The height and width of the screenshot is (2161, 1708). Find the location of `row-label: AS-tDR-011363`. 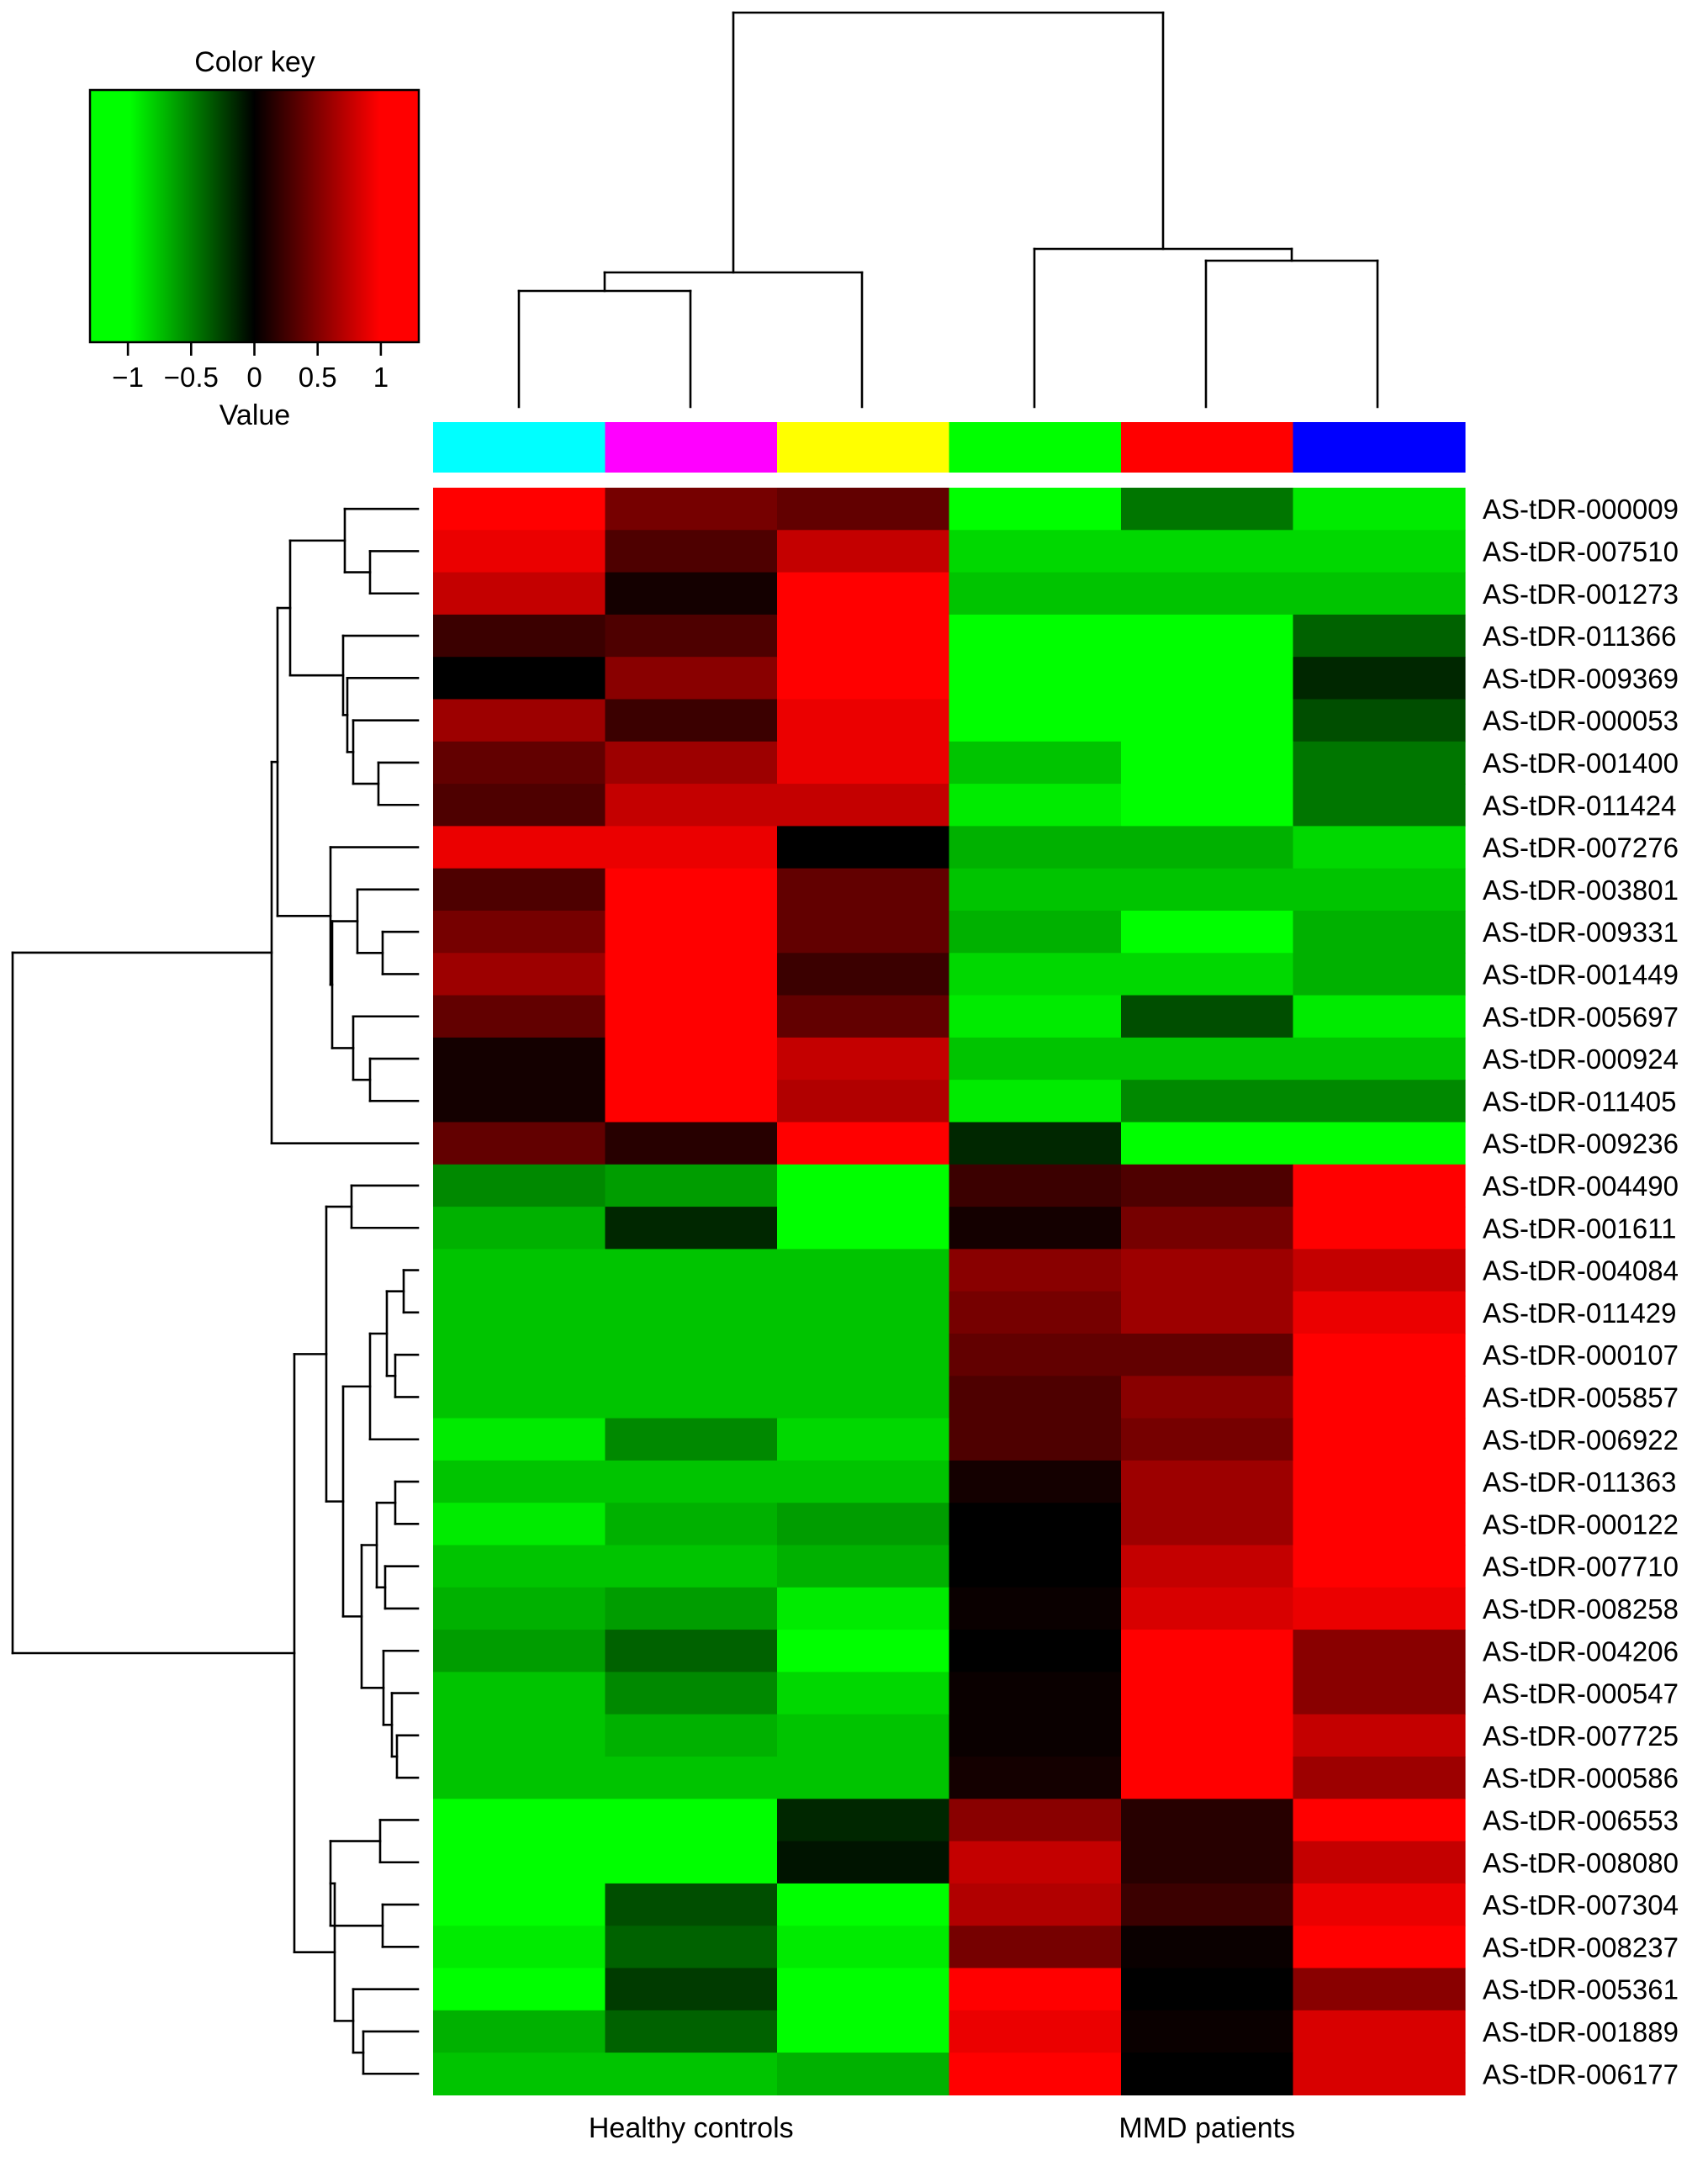

row-label: AS-tDR-011363 is located at coordinates (1580, 1482).